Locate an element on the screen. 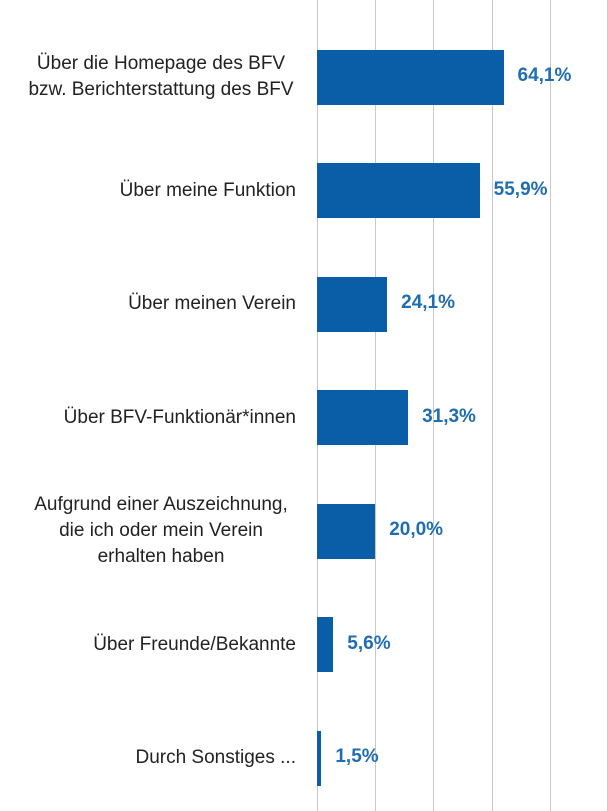 Image resolution: width=608 pixels, height=811 pixels. category-label-box: Über meine Funktion is located at coordinates (148, 191).